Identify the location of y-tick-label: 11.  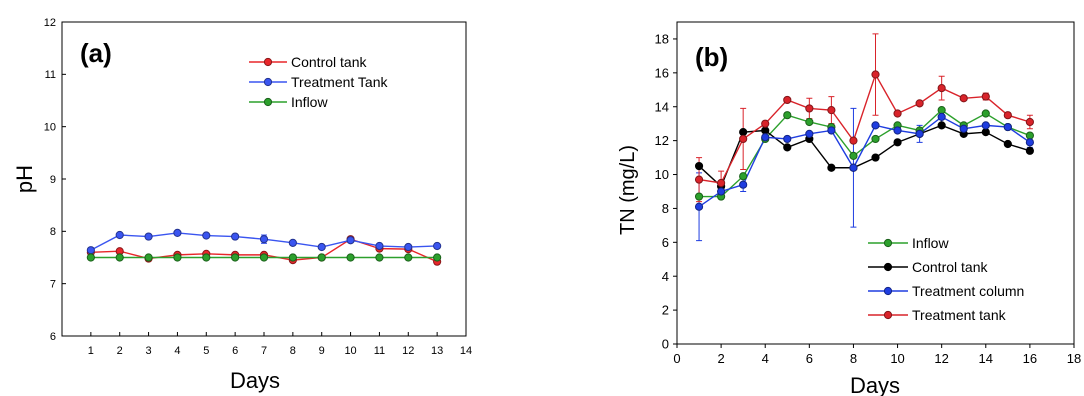
(50, 75).